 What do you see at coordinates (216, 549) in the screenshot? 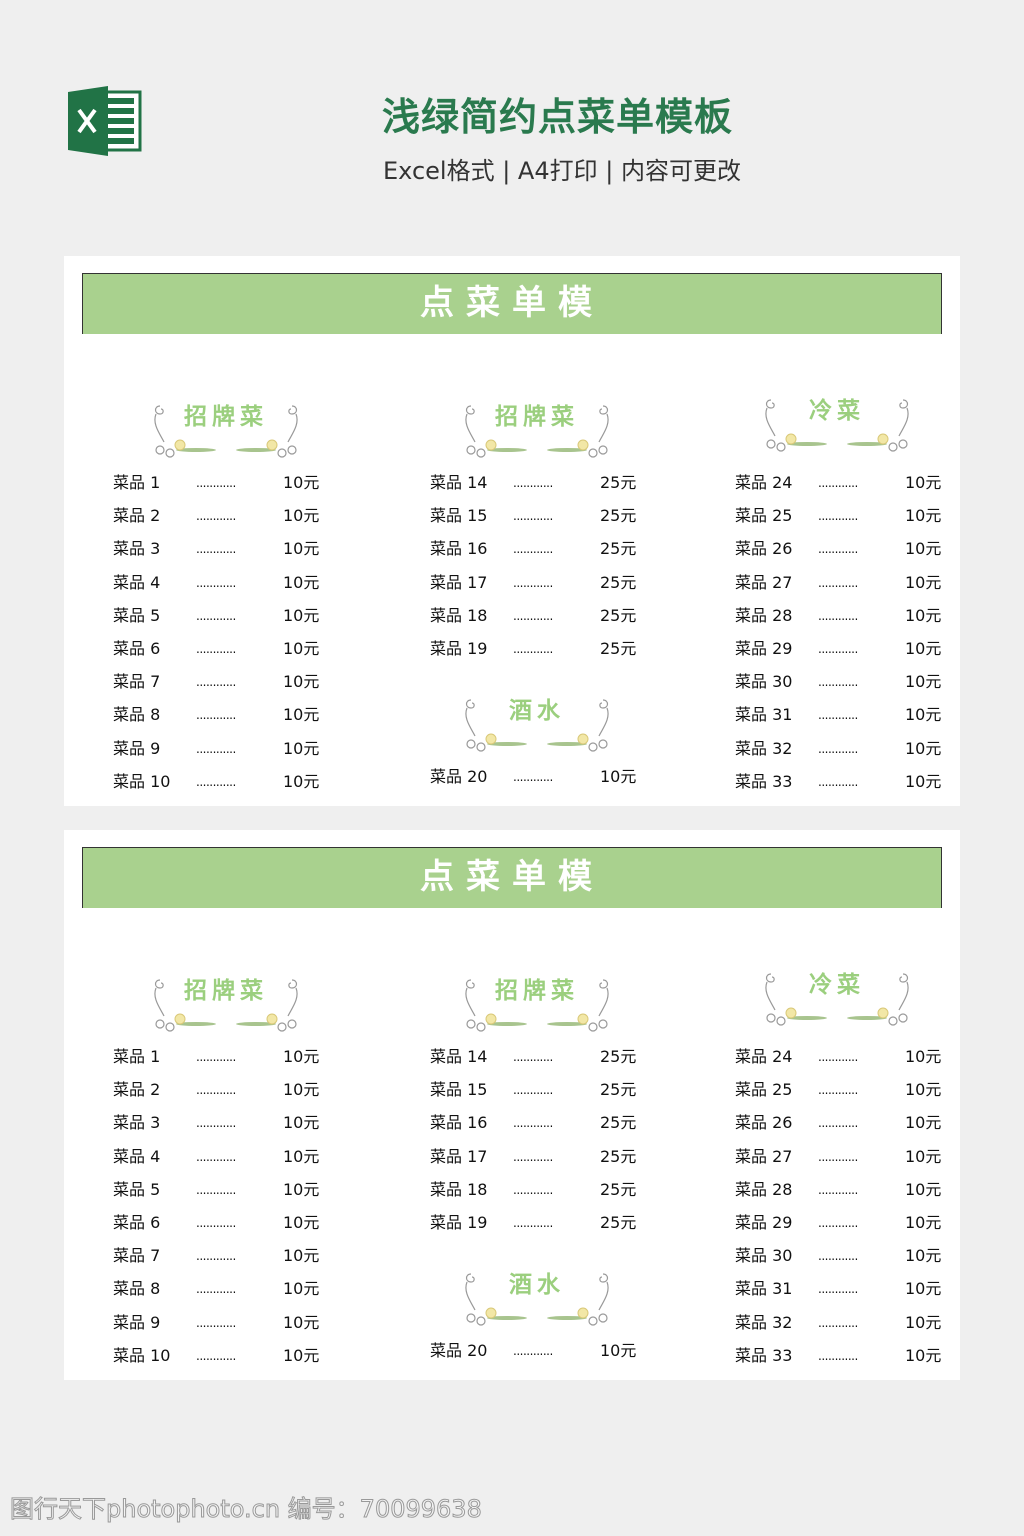
I see `menu-item: 菜品 3............ 10元` at bounding box center [216, 549].